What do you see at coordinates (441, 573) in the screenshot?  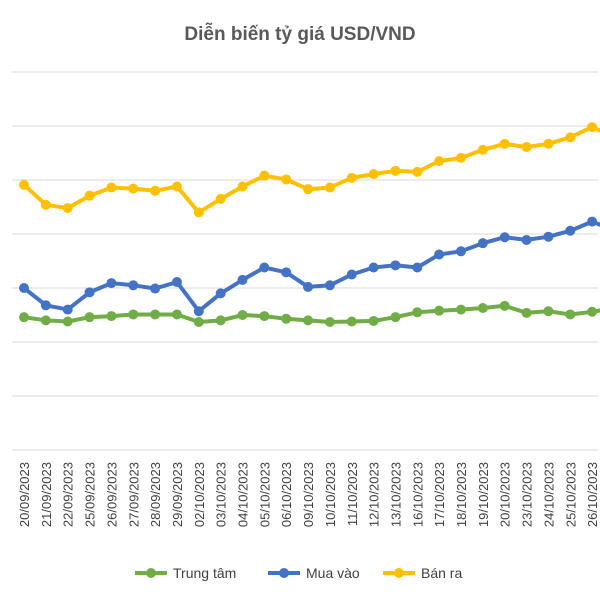 I see `legend-label: Bán ra` at bounding box center [441, 573].